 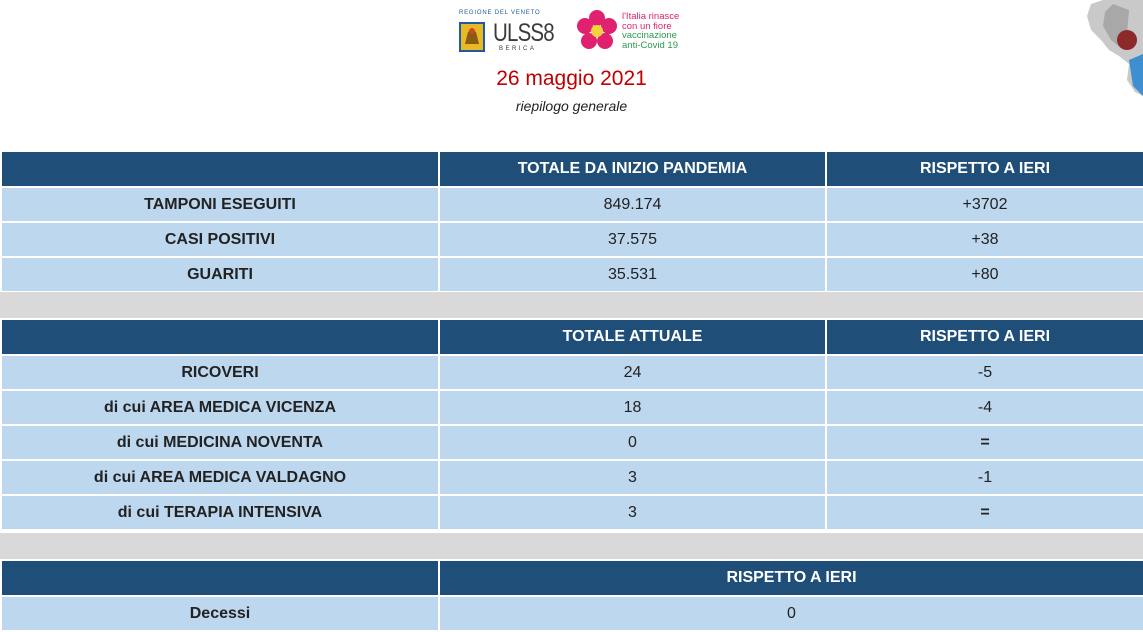 I want to click on row-label: GUARITI, so click(x=220, y=274).